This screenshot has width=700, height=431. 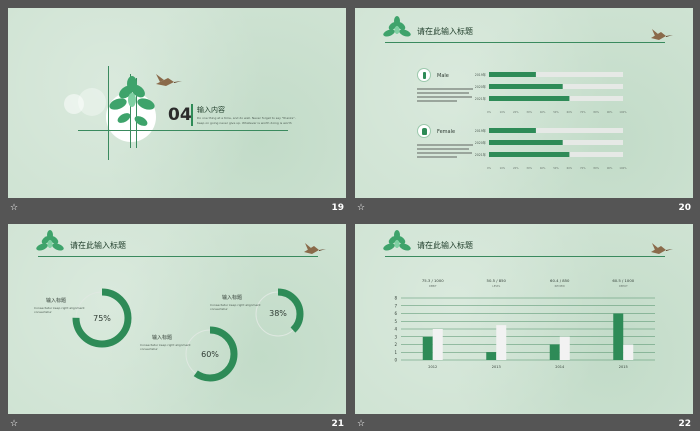 What do you see at coordinates (395, 305) in the screenshot?
I see `y-tick-label: 7` at bounding box center [395, 305].